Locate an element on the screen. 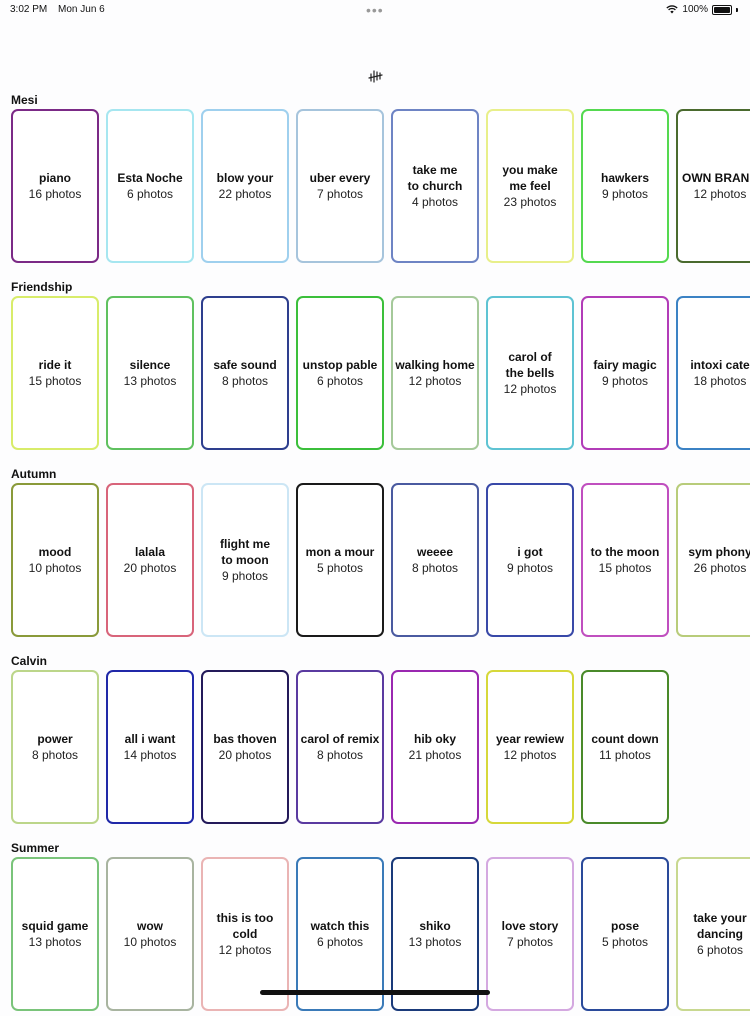 The width and height of the screenshot is (750, 1016). album-card: i got 9 photos is located at coordinates (530, 560).